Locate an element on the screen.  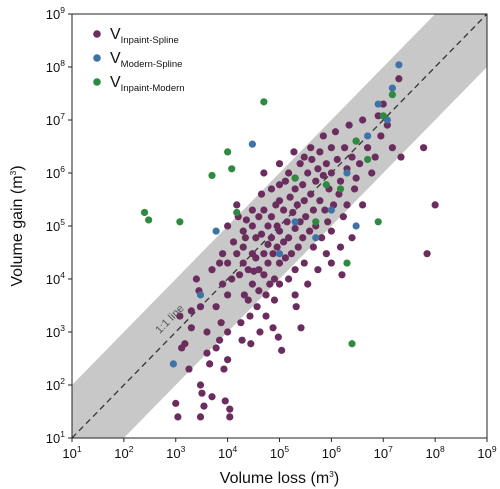
y-axis-label: Volume gain (m3) is located at coordinates (17, 225).